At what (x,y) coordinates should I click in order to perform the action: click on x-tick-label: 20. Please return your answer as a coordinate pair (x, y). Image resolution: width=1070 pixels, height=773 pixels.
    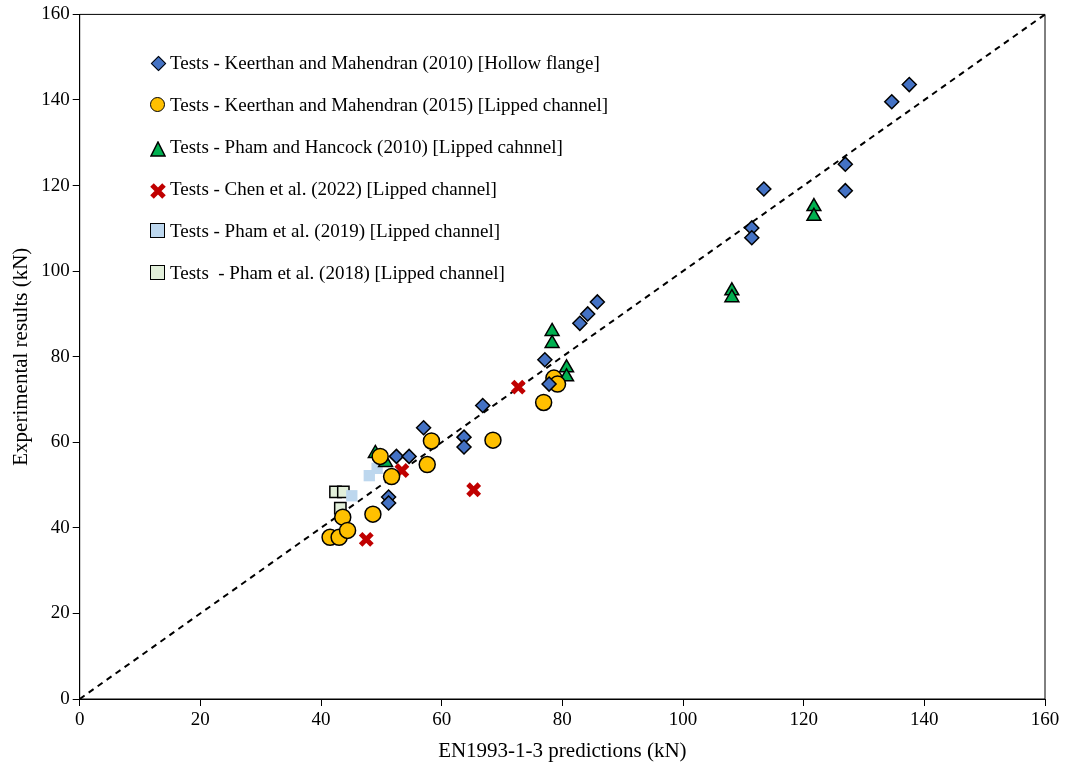
    Looking at the image, I should click on (200, 719).